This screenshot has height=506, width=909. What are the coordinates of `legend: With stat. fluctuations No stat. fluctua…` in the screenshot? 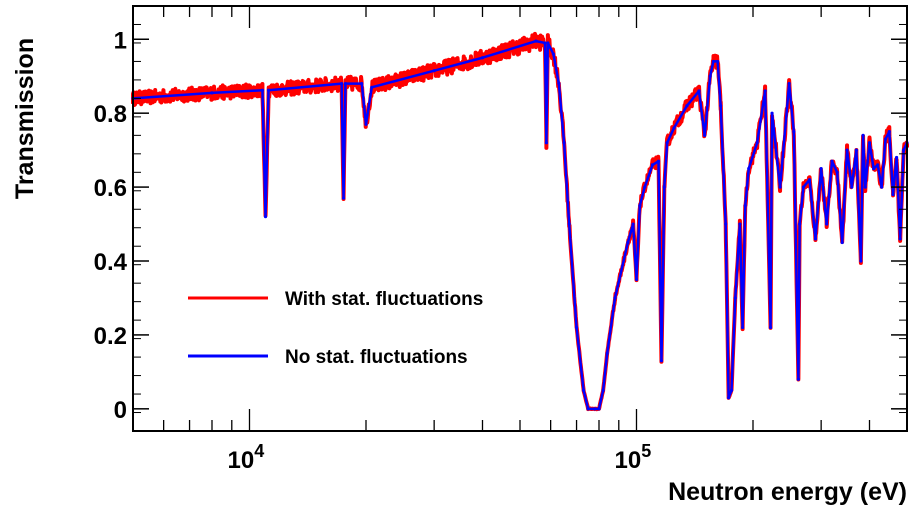 It's located at (335, 328).